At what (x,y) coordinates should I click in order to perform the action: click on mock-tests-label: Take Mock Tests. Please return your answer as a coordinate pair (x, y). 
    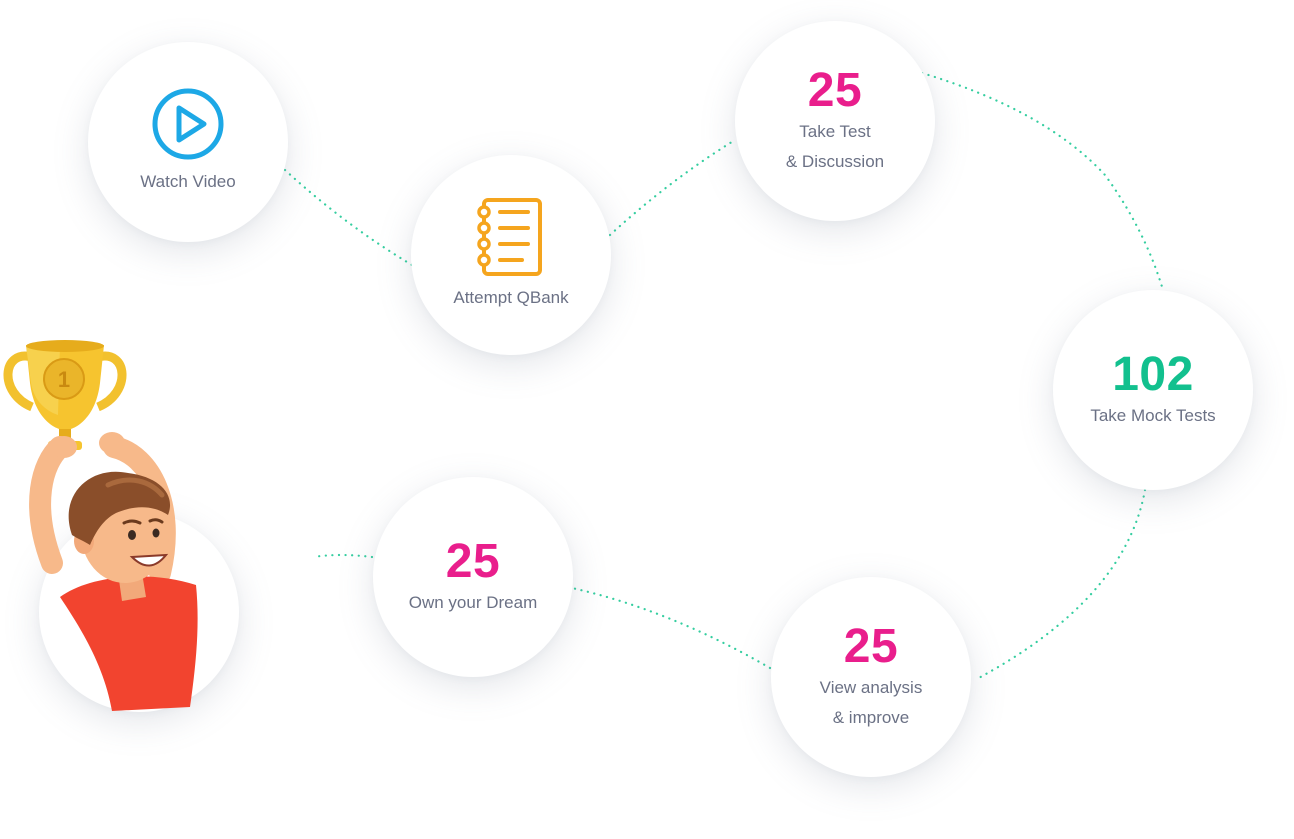
    Looking at the image, I should click on (1153, 415).